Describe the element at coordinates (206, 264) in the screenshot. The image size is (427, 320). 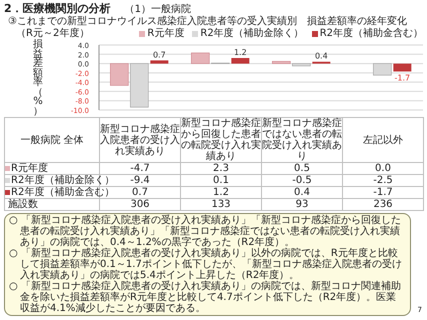
I see `text: ○ 「新型コロナ感染症入院患者の受け入れ実績あり」以外の病院では、R元年度と比較して損益差額率が0.1～1.7ポイント低下したが、「新型コロナ感染症入院患者の受け入れ実績あり」の病院では5.4ポイント上昇した（R2年度）。` at that location.